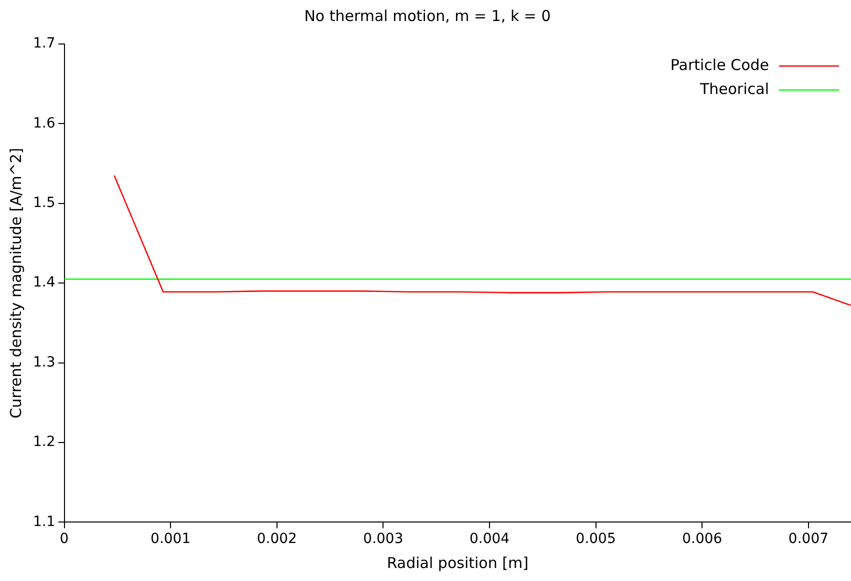 This screenshot has height=581, width=851. What do you see at coordinates (276, 539) in the screenshot?
I see `x-tick-label: 0.002` at bounding box center [276, 539].